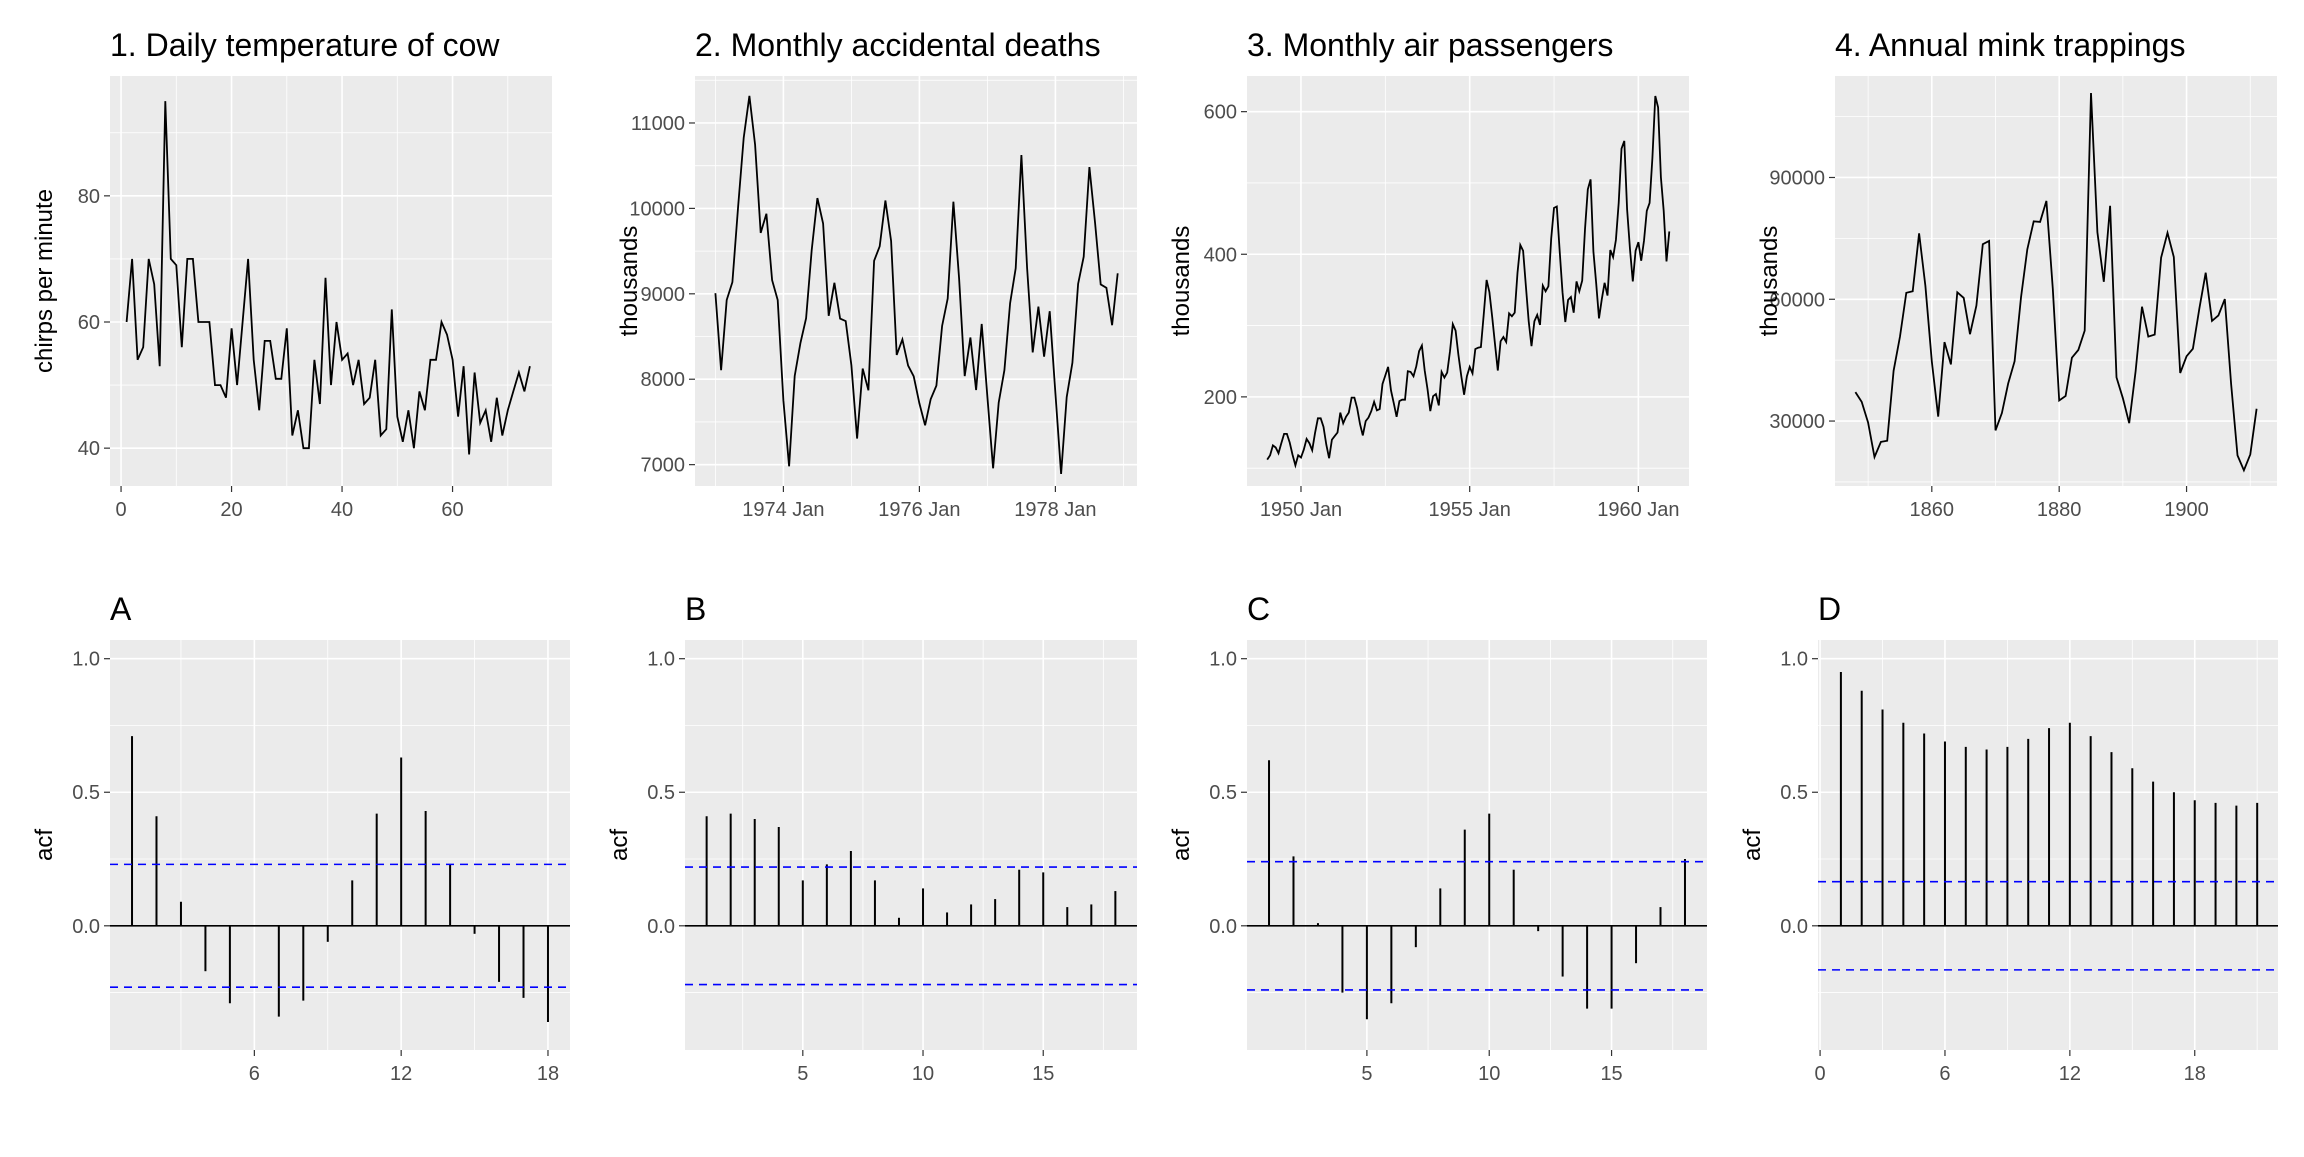 This screenshot has height=1157, width=2304. I want to click on y-tick-label: 60, so click(89, 323).